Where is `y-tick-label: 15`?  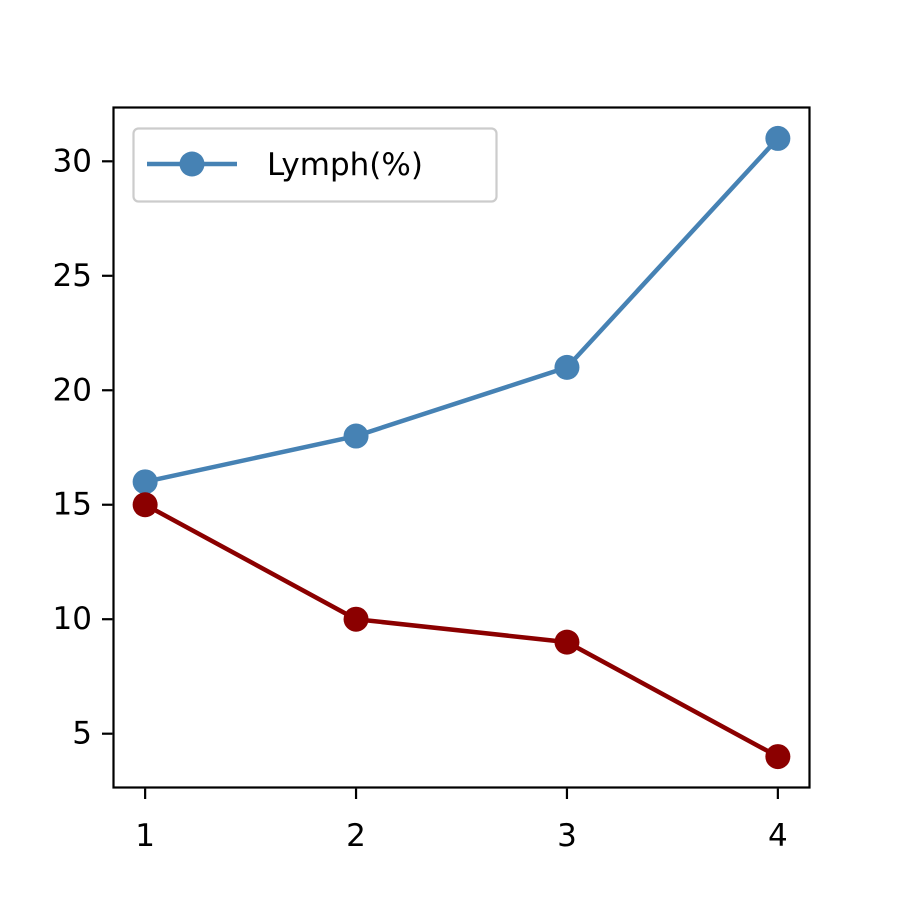 y-tick-label: 15 is located at coordinates (72, 505).